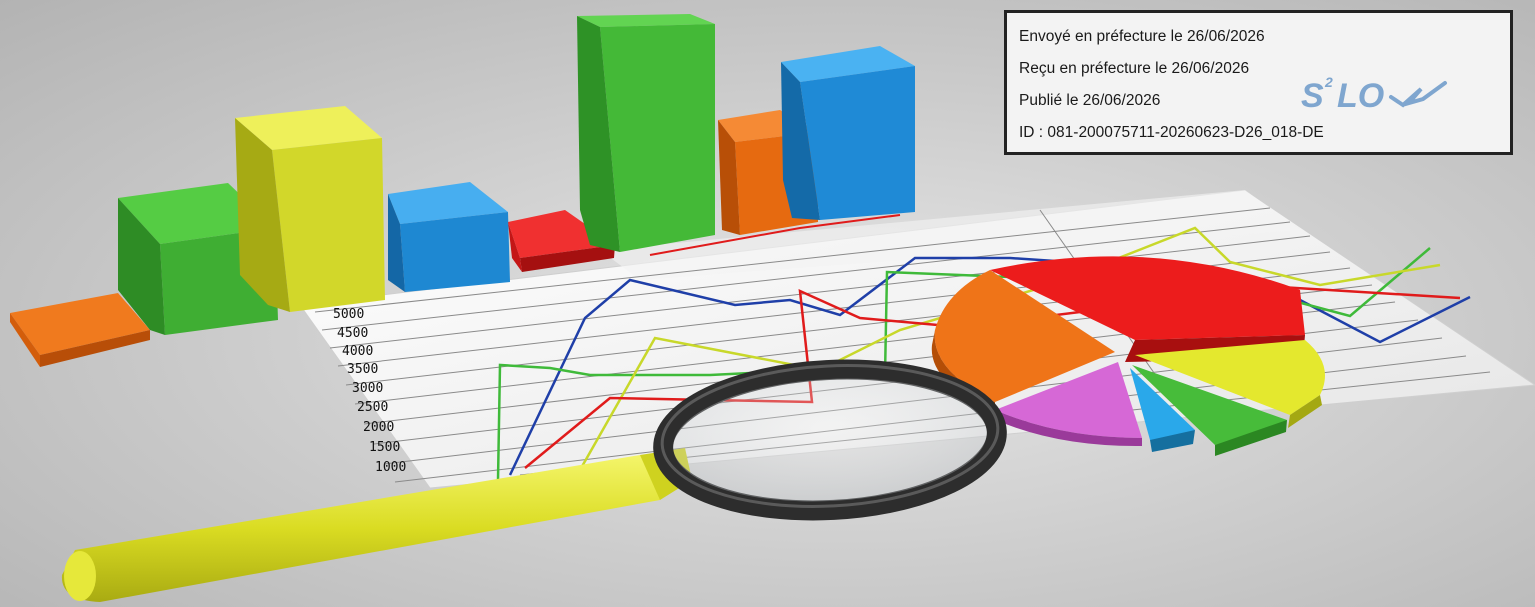  Describe the element at coordinates (352, 333) in the screenshot. I see `y-axis-label: 4500` at that location.